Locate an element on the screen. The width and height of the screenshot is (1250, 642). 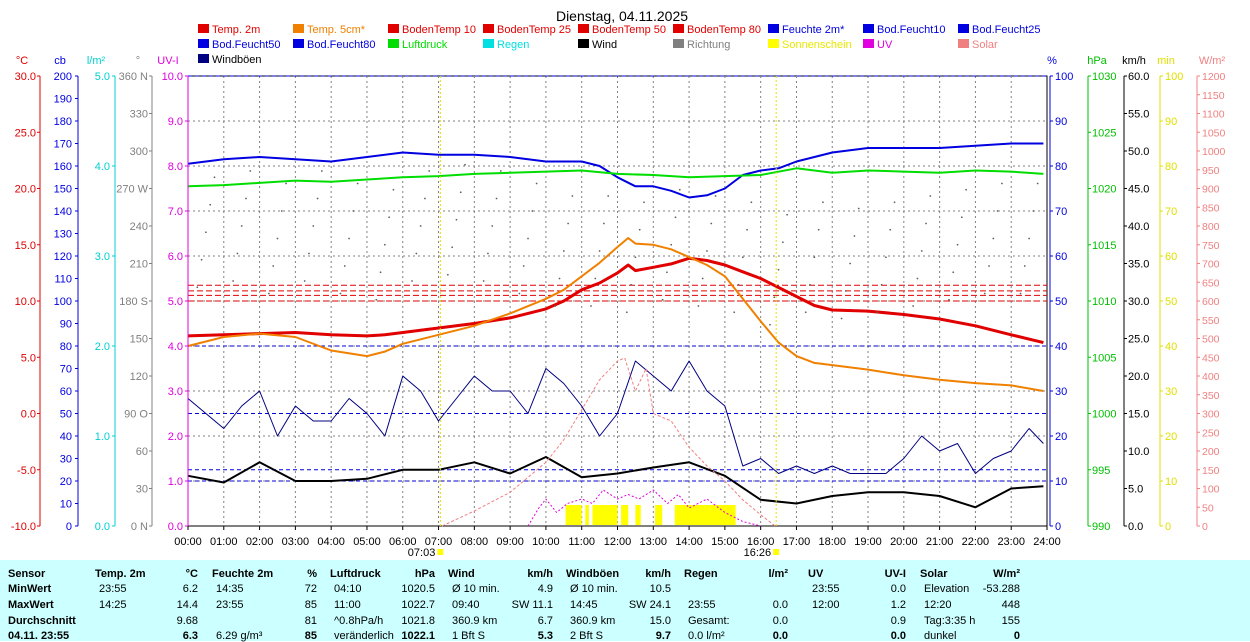
time-tick-label: 23:00 is located at coordinates (1011, 542).